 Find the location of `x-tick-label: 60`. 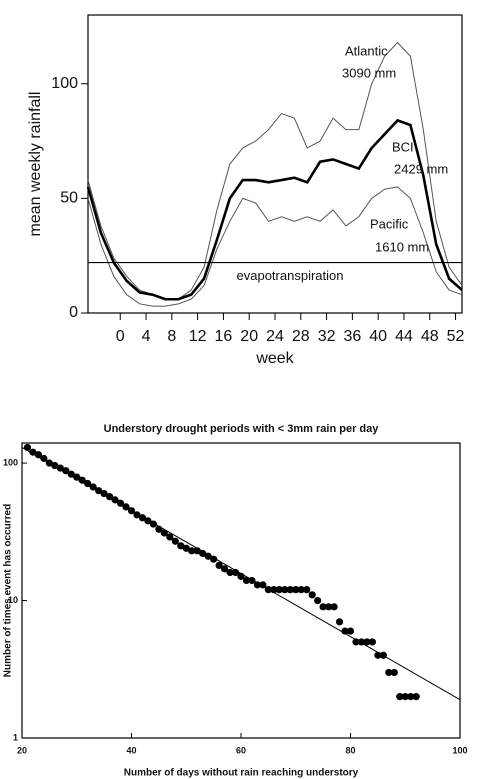

x-tick-label: 60 is located at coordinates (241, 750).